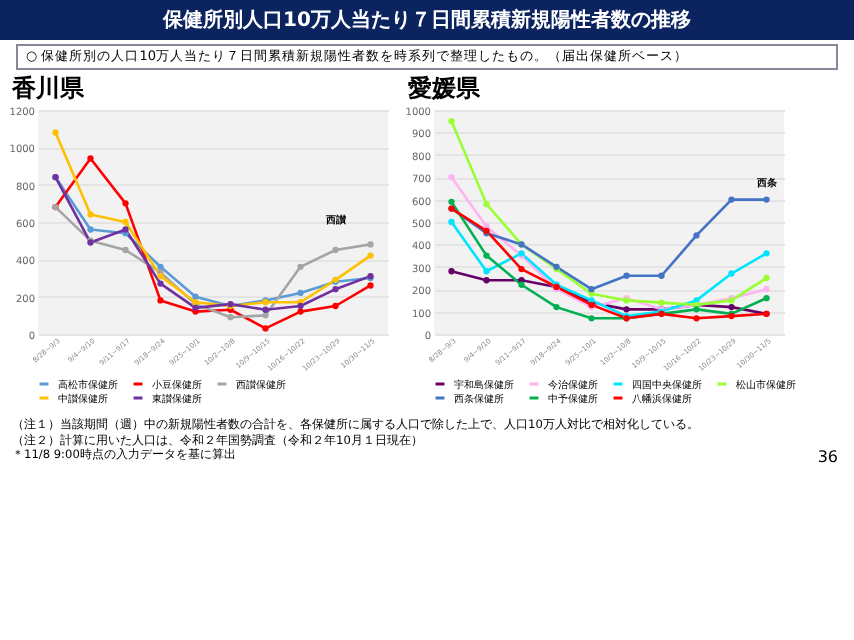 The height and width of the screenshot is (640, 854). What do you see at coordinates (48, 88) in the screenshot?
I see `chart-title: 香川県` at bounding box center [48, 88].